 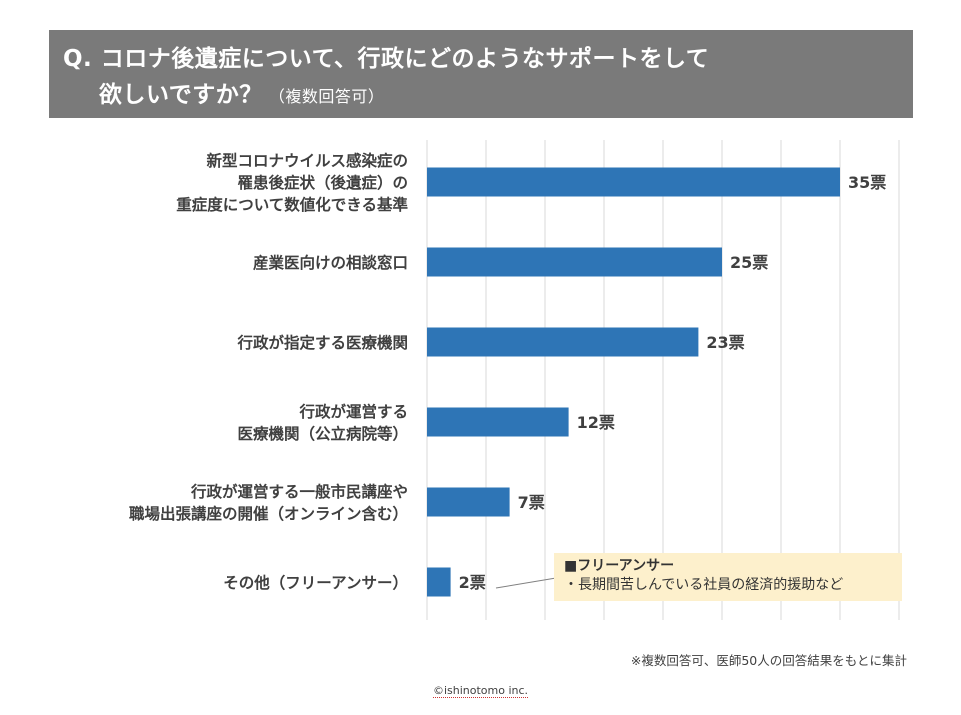 I want to click on category-label-line: 行政が指定する医療機関, so click(x=322, y=342).